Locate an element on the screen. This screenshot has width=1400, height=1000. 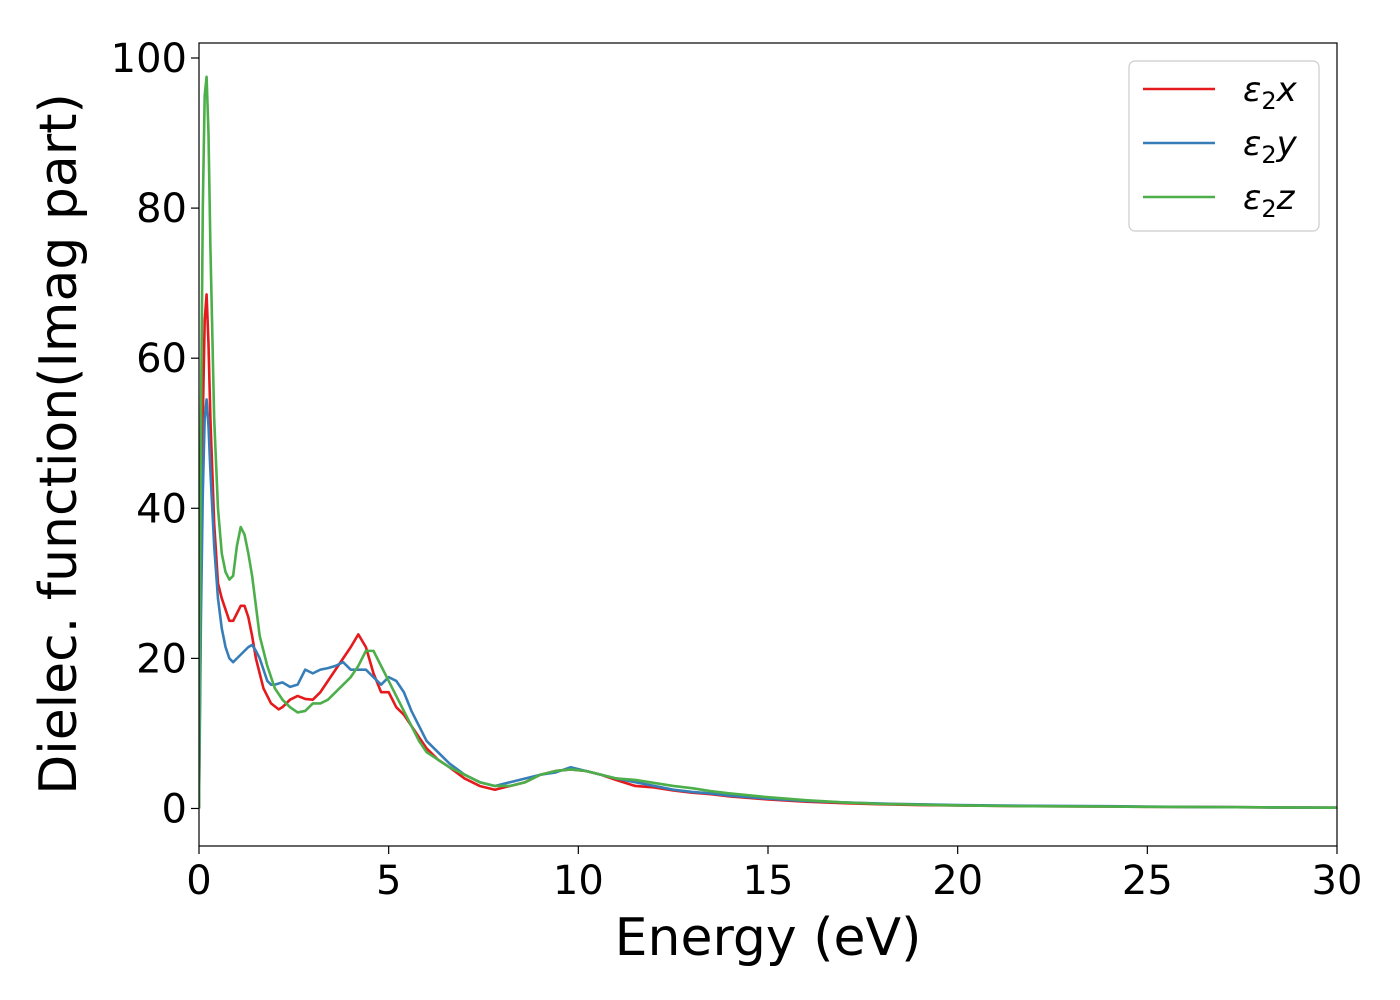
y-tick-label: 80 is located at coordinates (161, 209).